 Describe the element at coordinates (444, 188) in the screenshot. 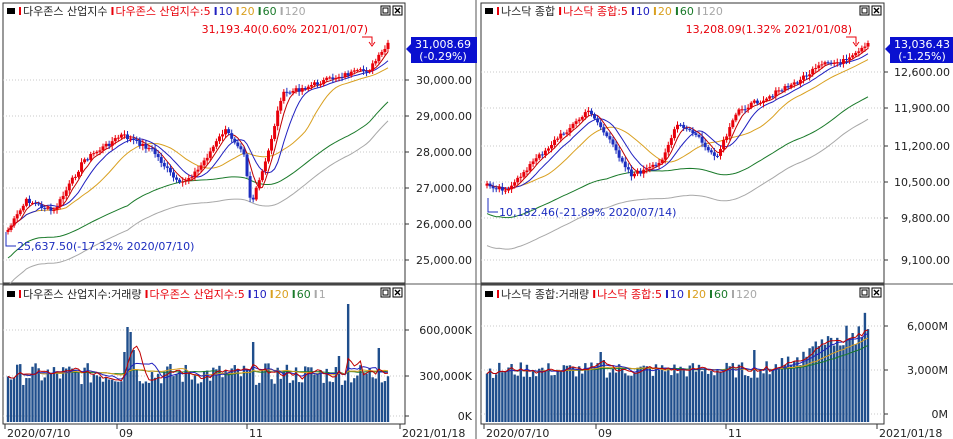

I see `y-tick-label: 27,000.00` at that location.